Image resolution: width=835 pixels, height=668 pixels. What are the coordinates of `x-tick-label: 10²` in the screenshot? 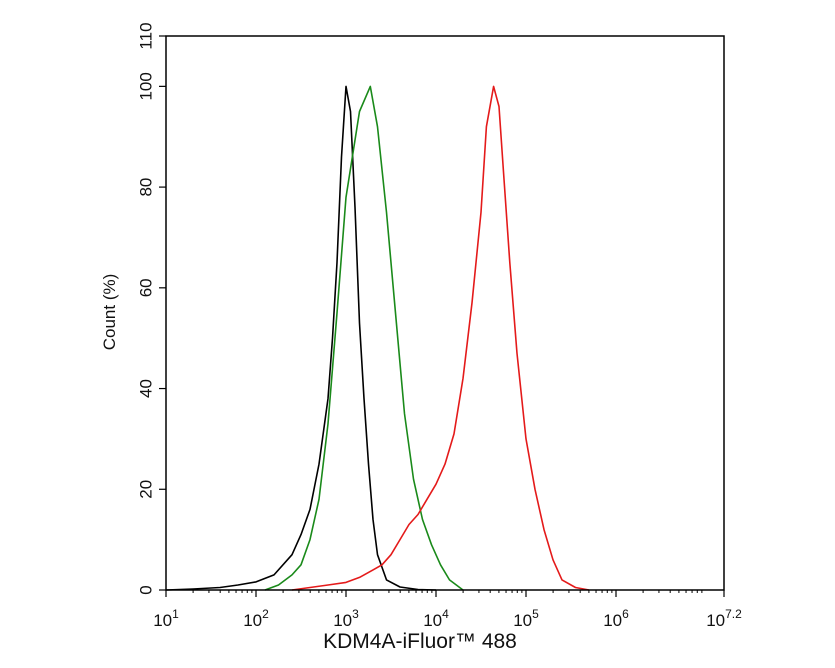 It's located at (256, 618).